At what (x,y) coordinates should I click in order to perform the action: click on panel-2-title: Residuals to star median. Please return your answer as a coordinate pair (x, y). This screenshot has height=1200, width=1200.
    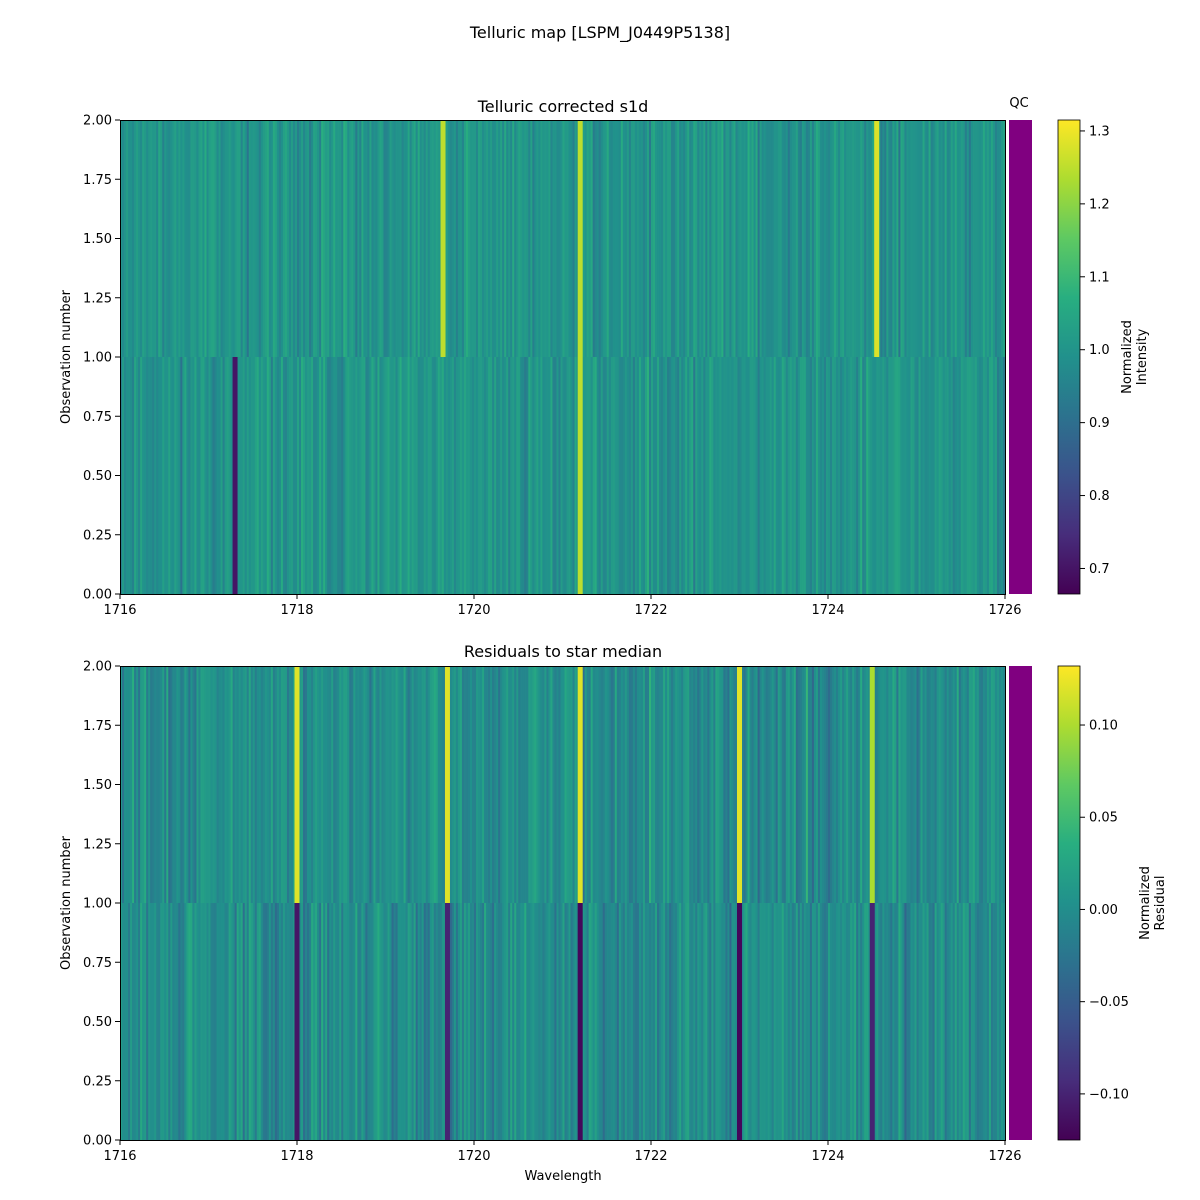
    Looking at the image, I should click on (563, 651).